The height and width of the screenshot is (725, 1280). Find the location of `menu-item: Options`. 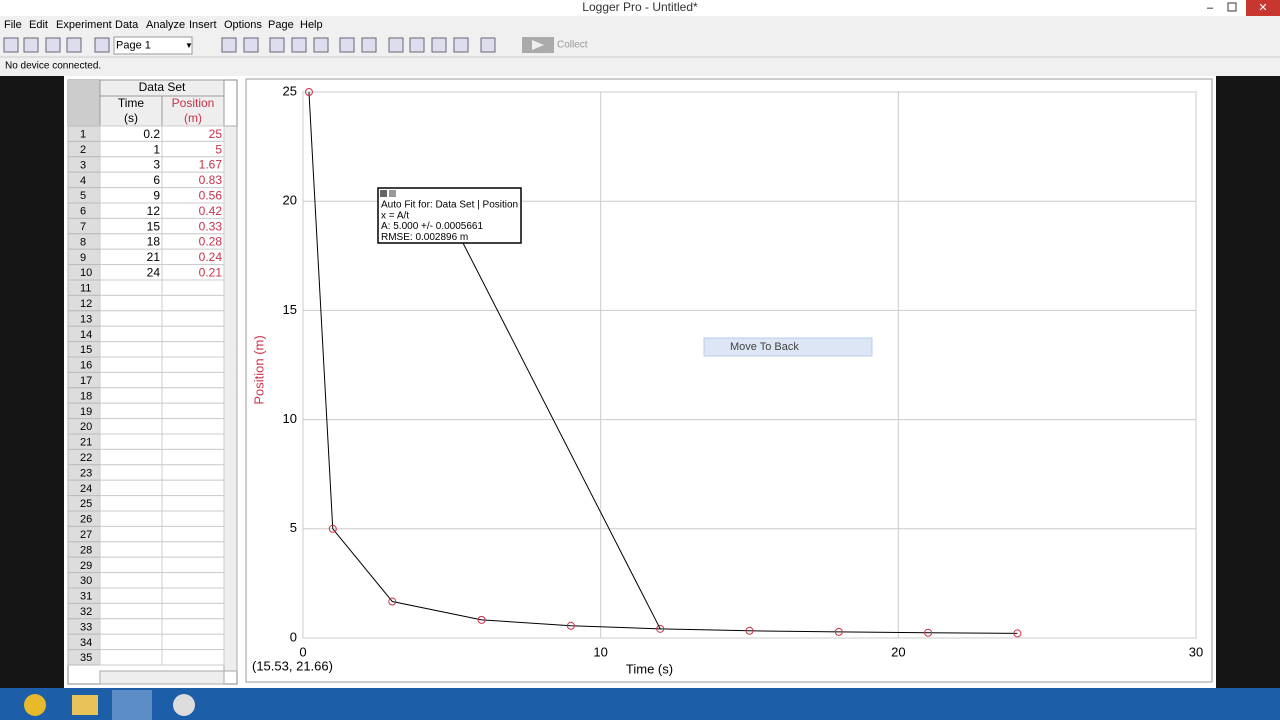

menu-item: Options is located at coordinates (243, 25).